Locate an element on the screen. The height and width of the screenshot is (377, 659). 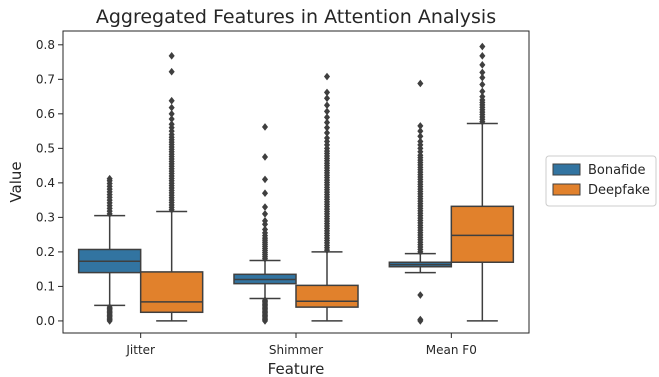
legend-label-bonafide: Bonafide is located at coordinates (617, 170).